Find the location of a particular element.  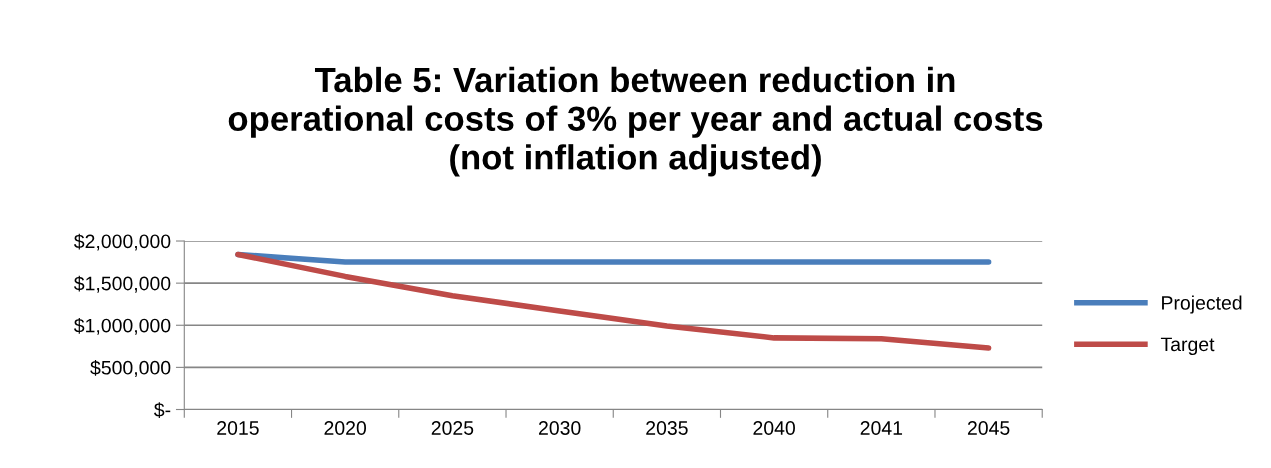

x-tick-label: 2045 is located at coordinates (988, 428).